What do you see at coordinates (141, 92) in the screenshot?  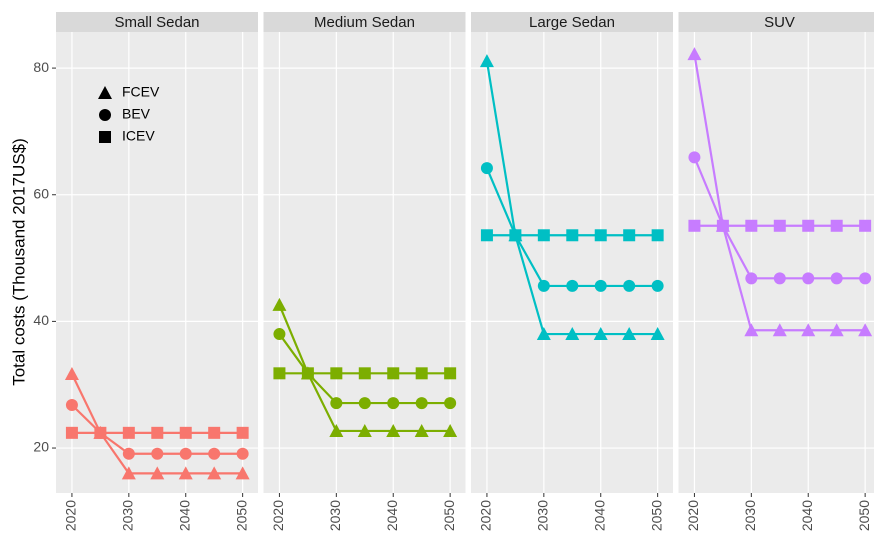 I see `legend-label: FCEV` at bounding box center [141, 92].